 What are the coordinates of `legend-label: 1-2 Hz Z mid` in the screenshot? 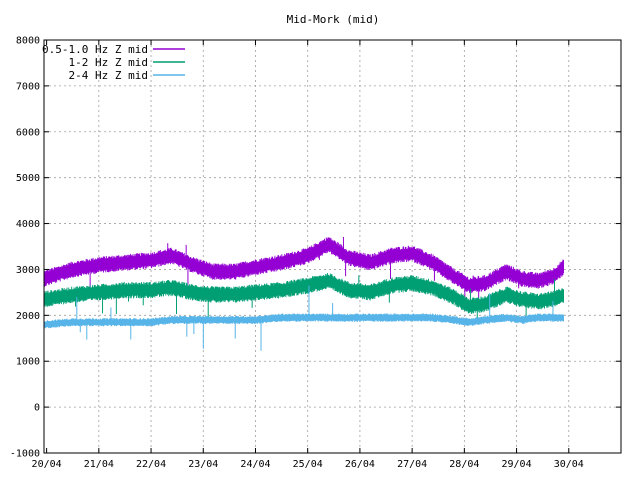 It's located at (108, 62).